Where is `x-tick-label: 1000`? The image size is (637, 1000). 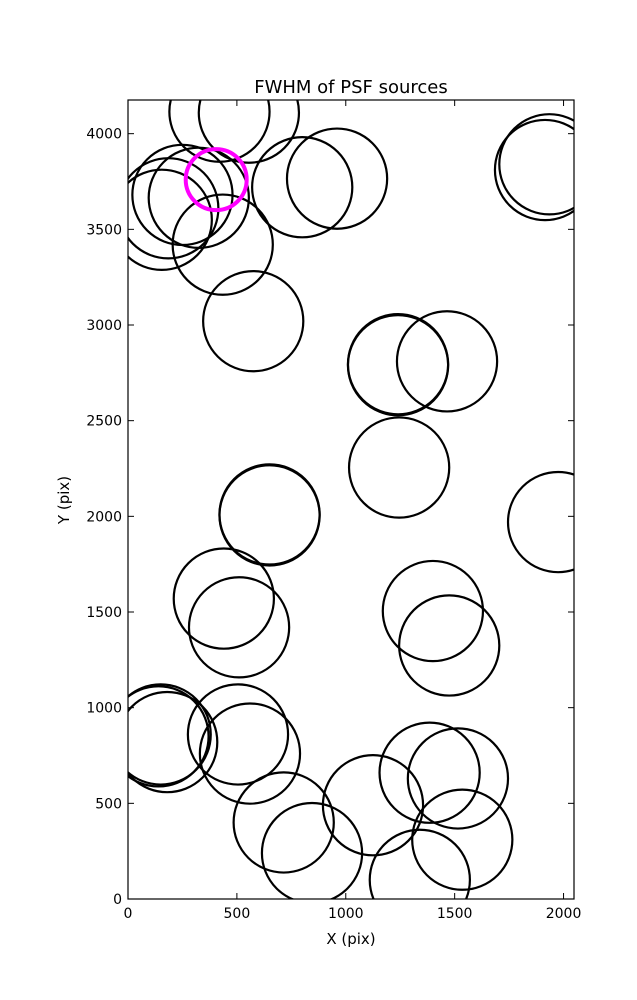
x-tick-label: 1000 is located at coordinates (346, 914).